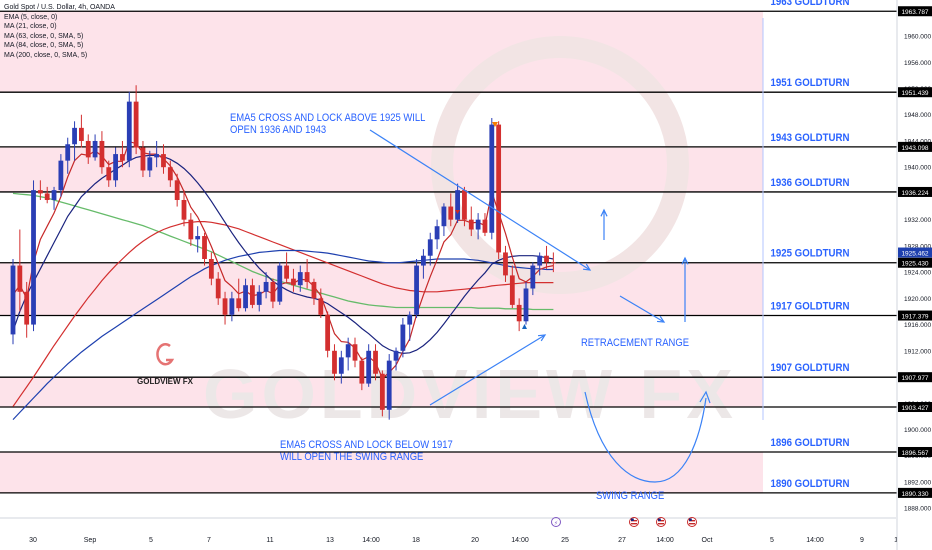 The width and height of the screenshot is (932, 550). Describe the element at coordinates (470, 394) in the screenshot. I see `watermark-text: GOLDVIEW FX` at that location.